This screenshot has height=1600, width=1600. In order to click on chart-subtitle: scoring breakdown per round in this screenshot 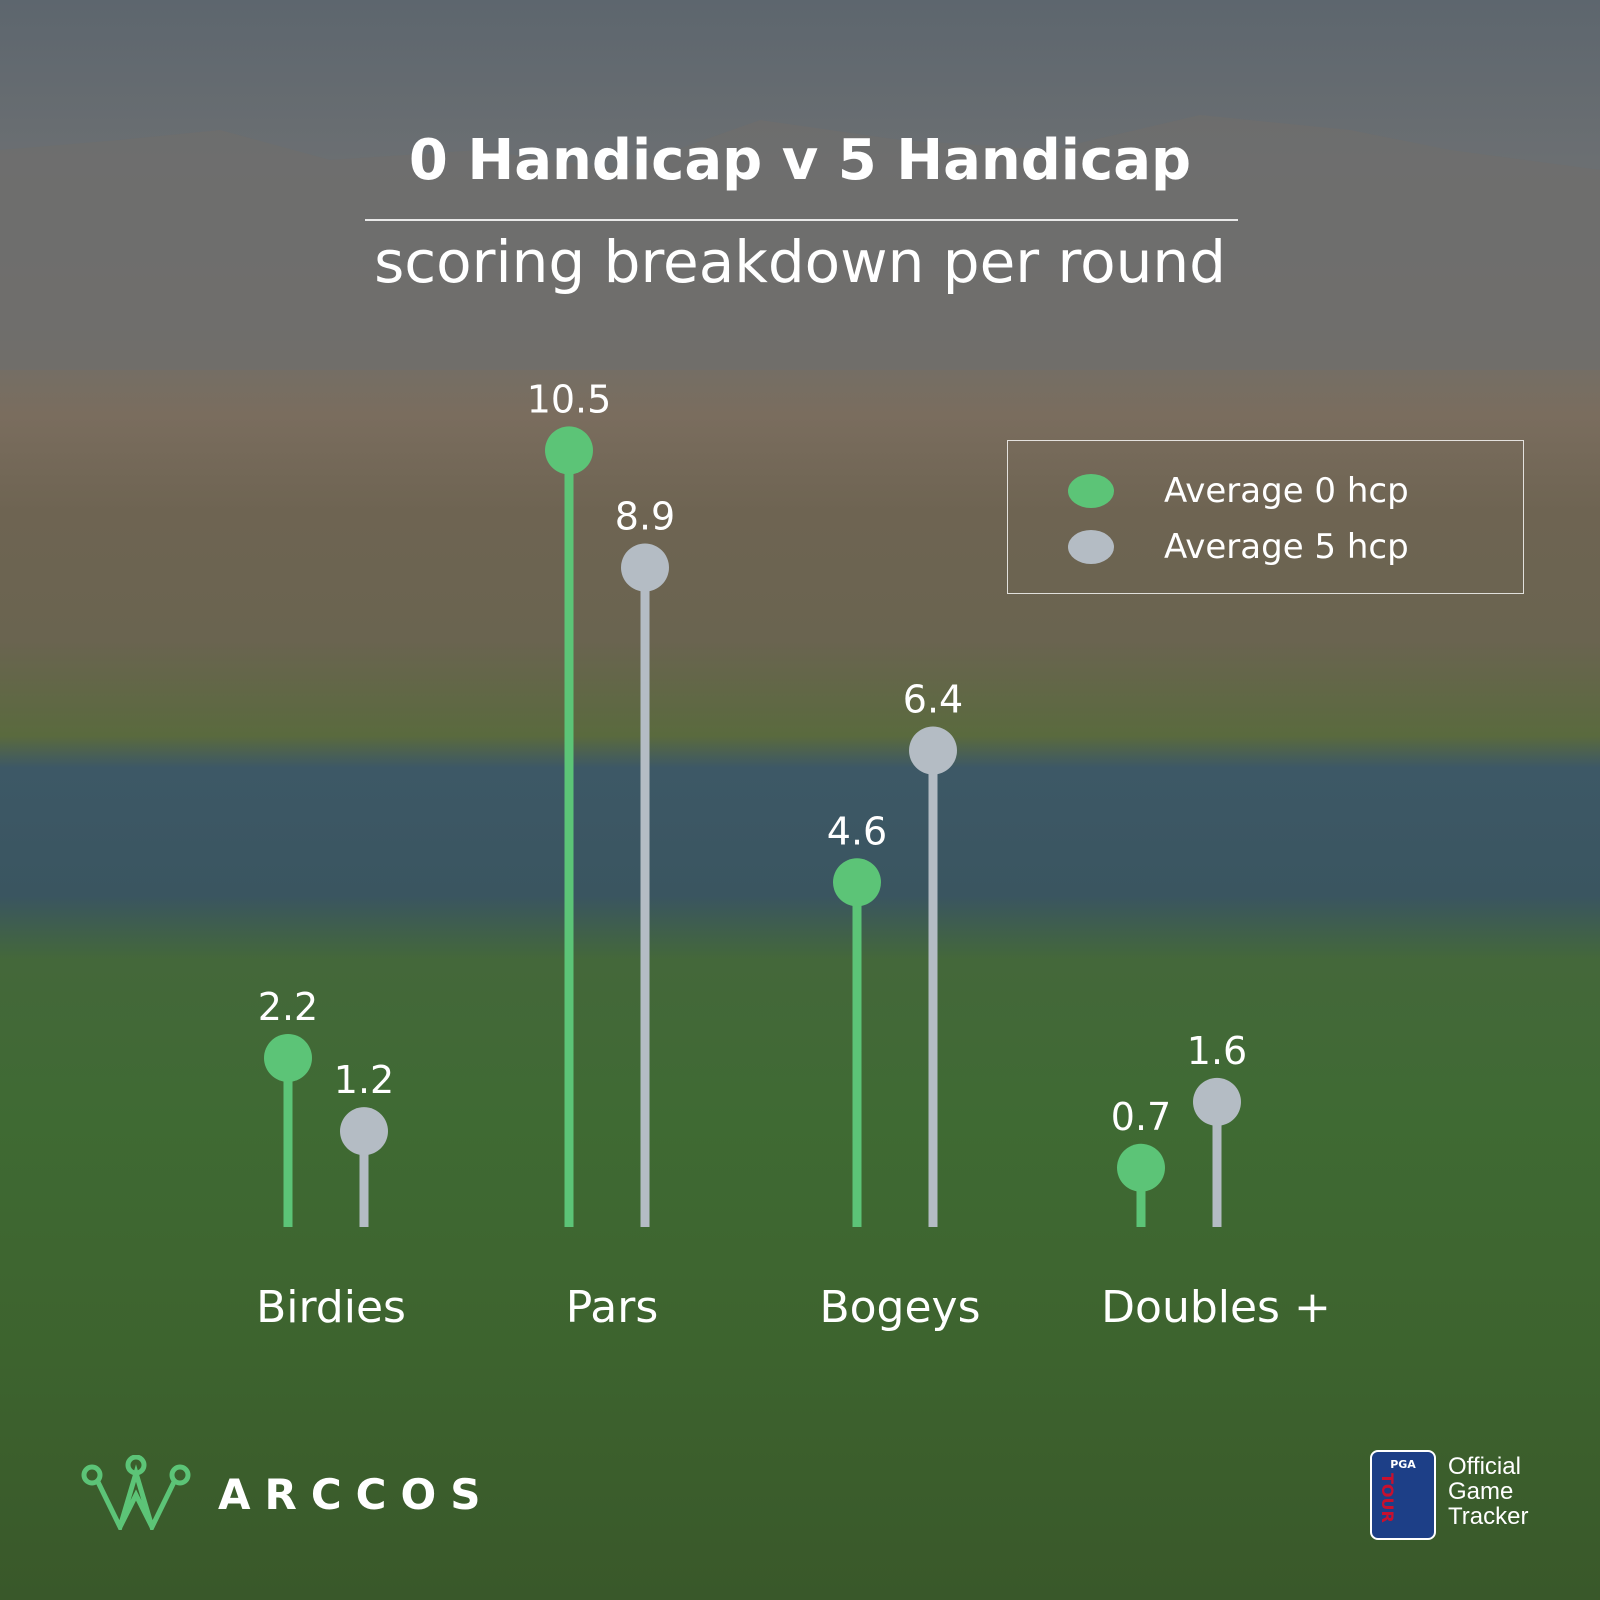, I will do `click(800, 262)`.